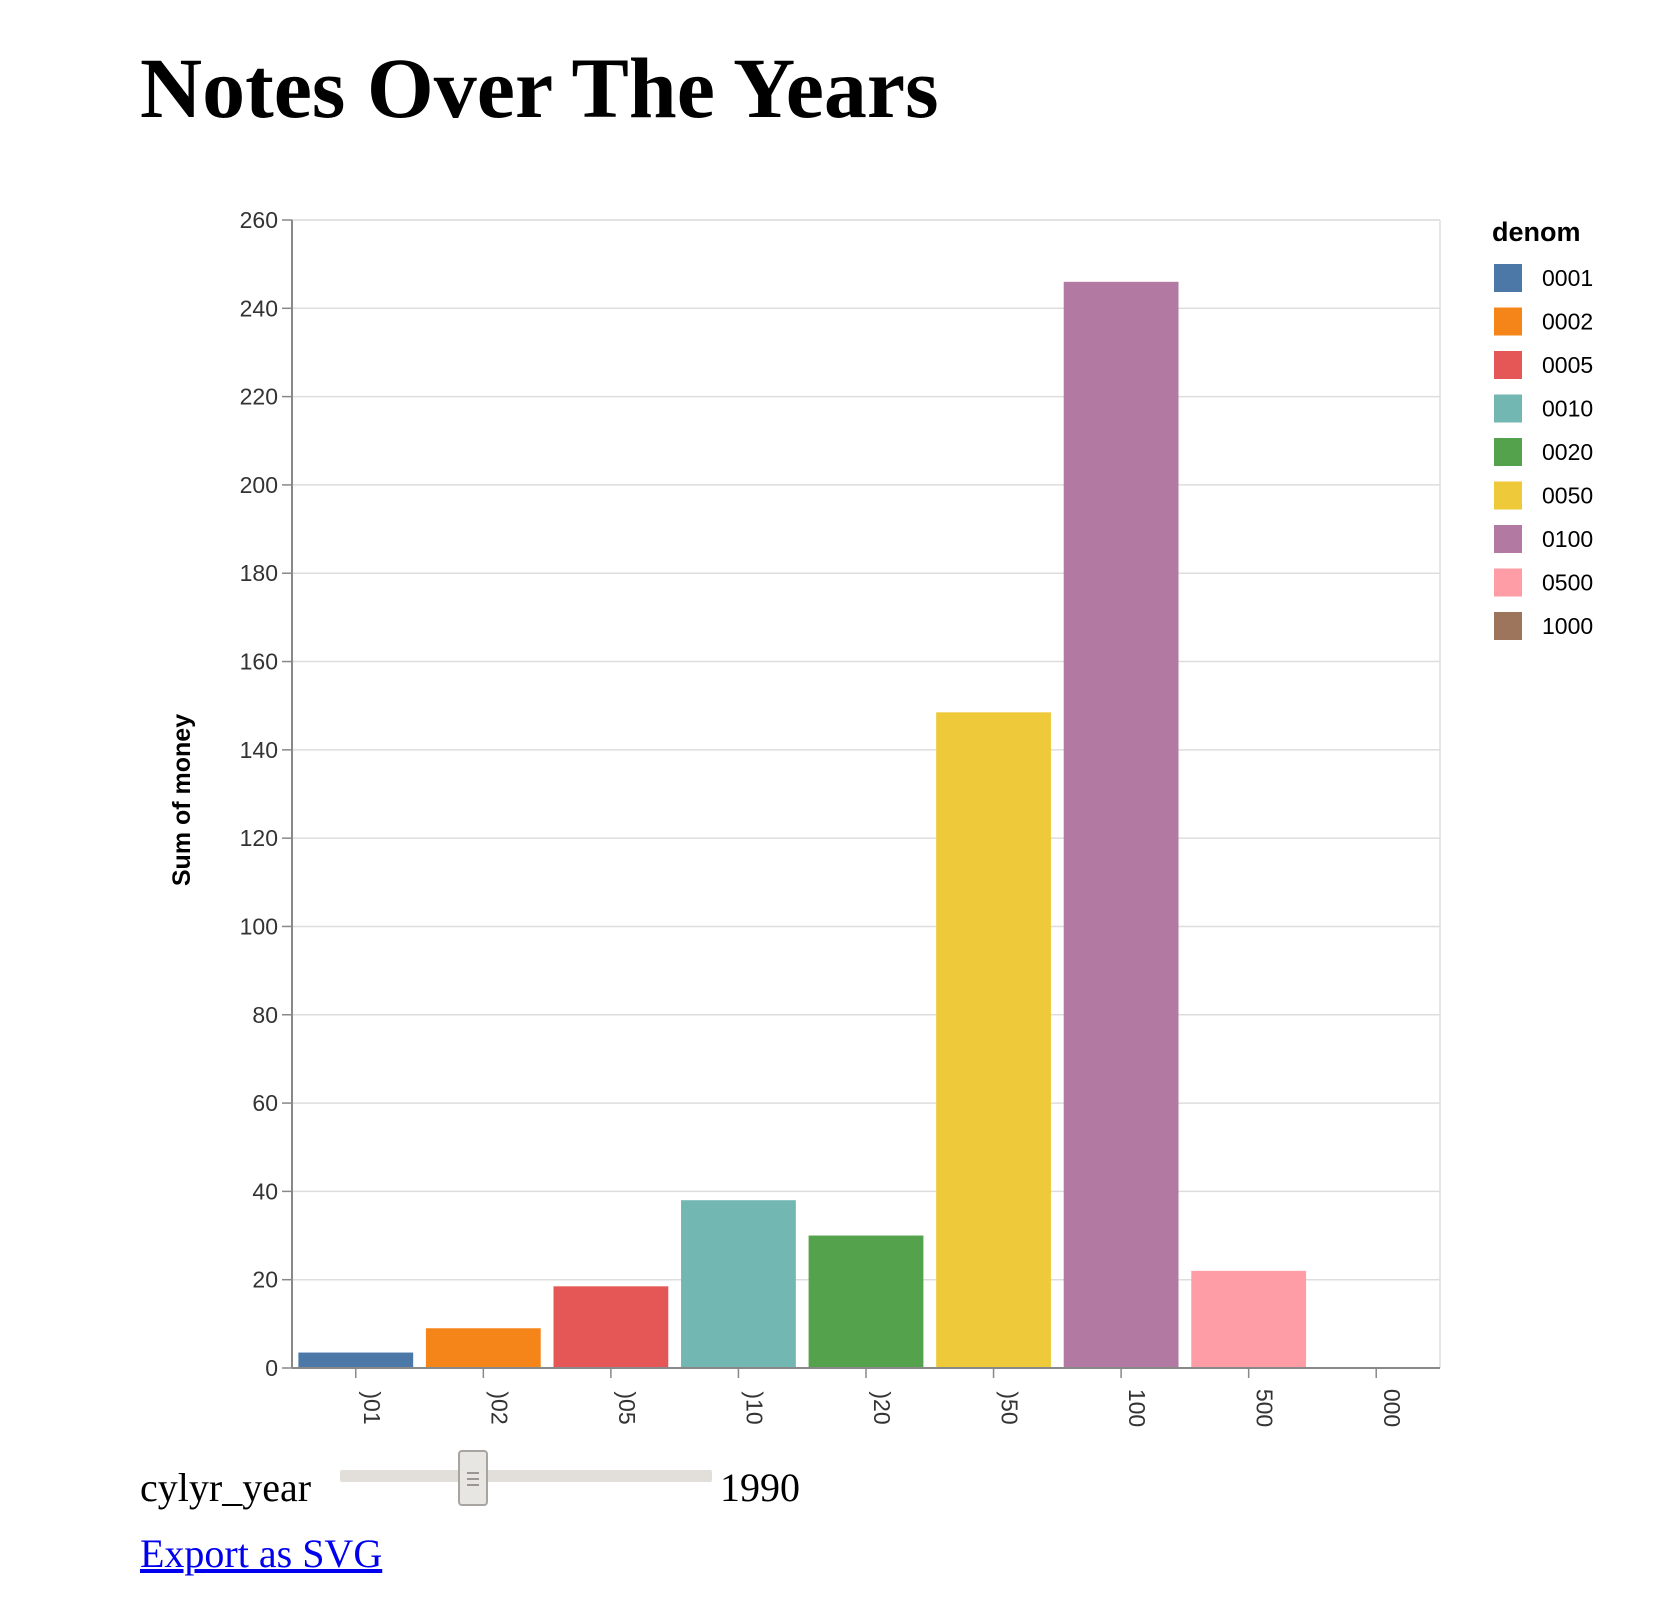 The width and height of the screenshot is (1667, 1608). I want to click on y-tick-label: 160, so click(259, 662).